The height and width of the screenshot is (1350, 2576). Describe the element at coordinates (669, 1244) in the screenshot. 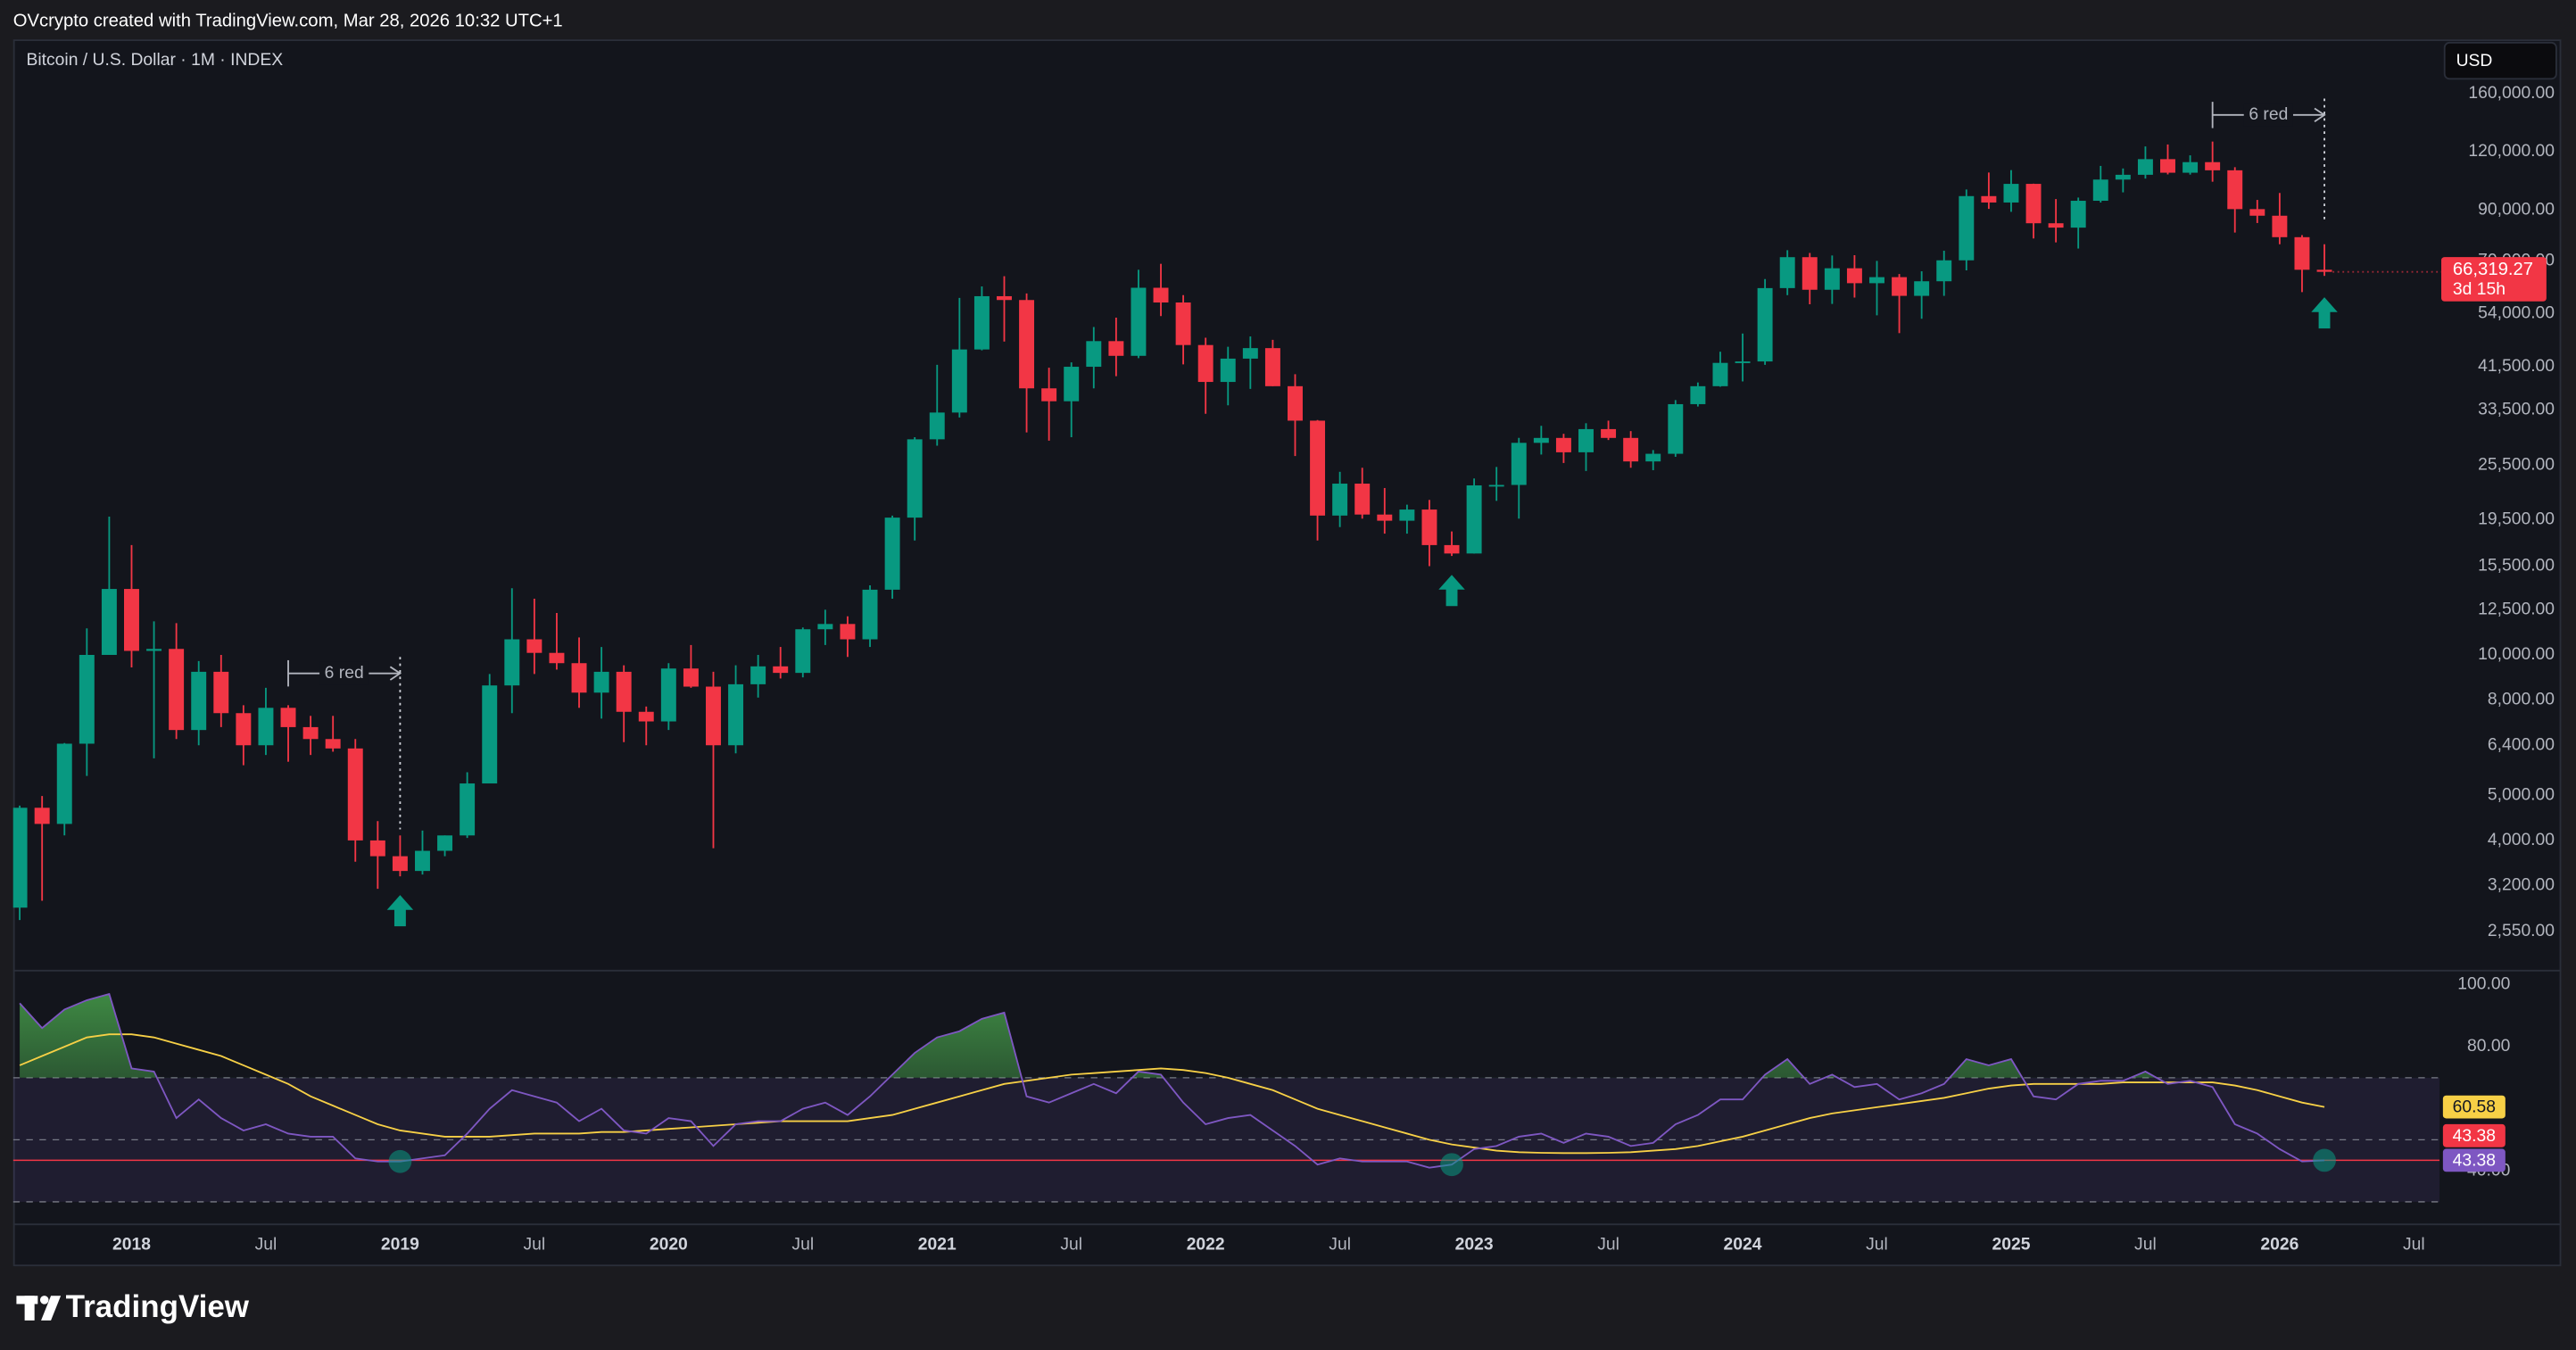

I see `x-tick-label: 2020` at that location.